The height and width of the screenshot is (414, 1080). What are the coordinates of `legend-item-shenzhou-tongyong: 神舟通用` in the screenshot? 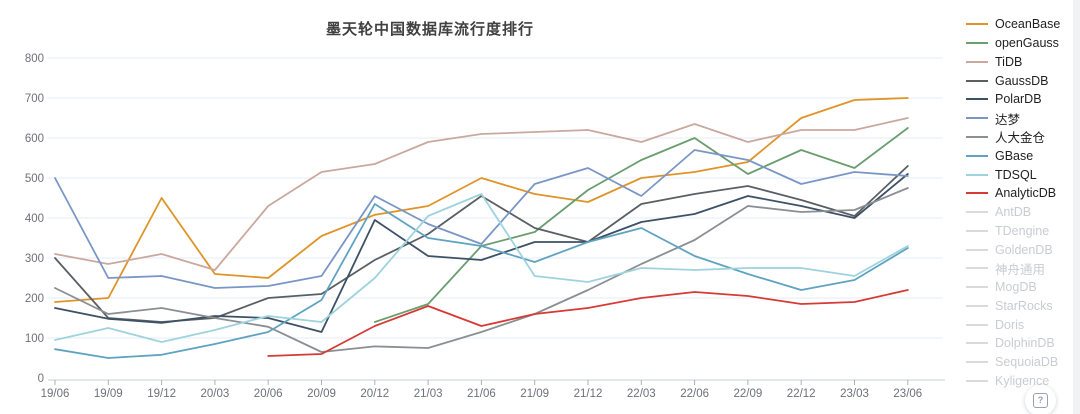 It's located at (1020, 268).